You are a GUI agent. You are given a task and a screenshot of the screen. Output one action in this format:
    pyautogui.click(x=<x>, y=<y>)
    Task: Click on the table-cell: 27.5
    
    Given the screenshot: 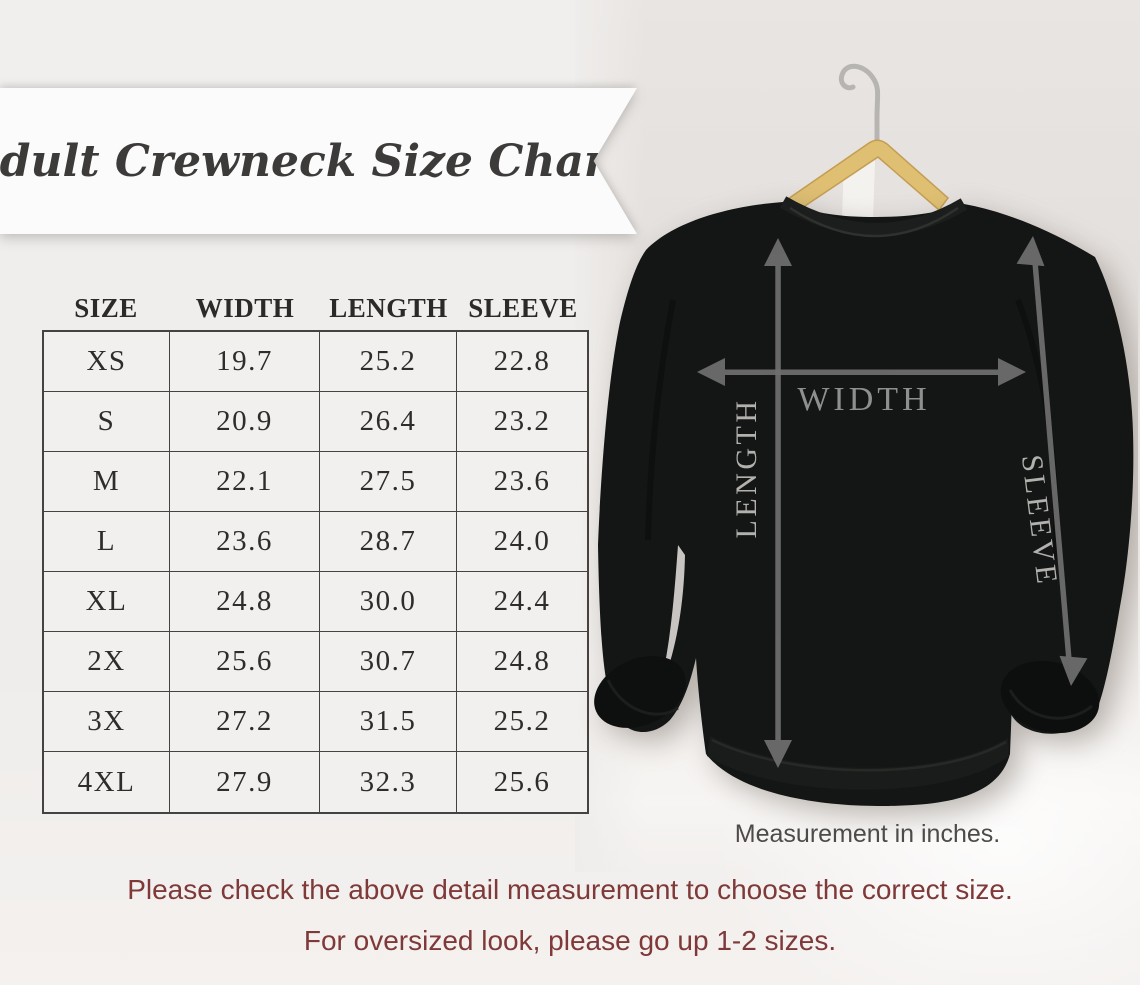 What is the action you would take?
    pyautogui.click(x=388, y=481)
    